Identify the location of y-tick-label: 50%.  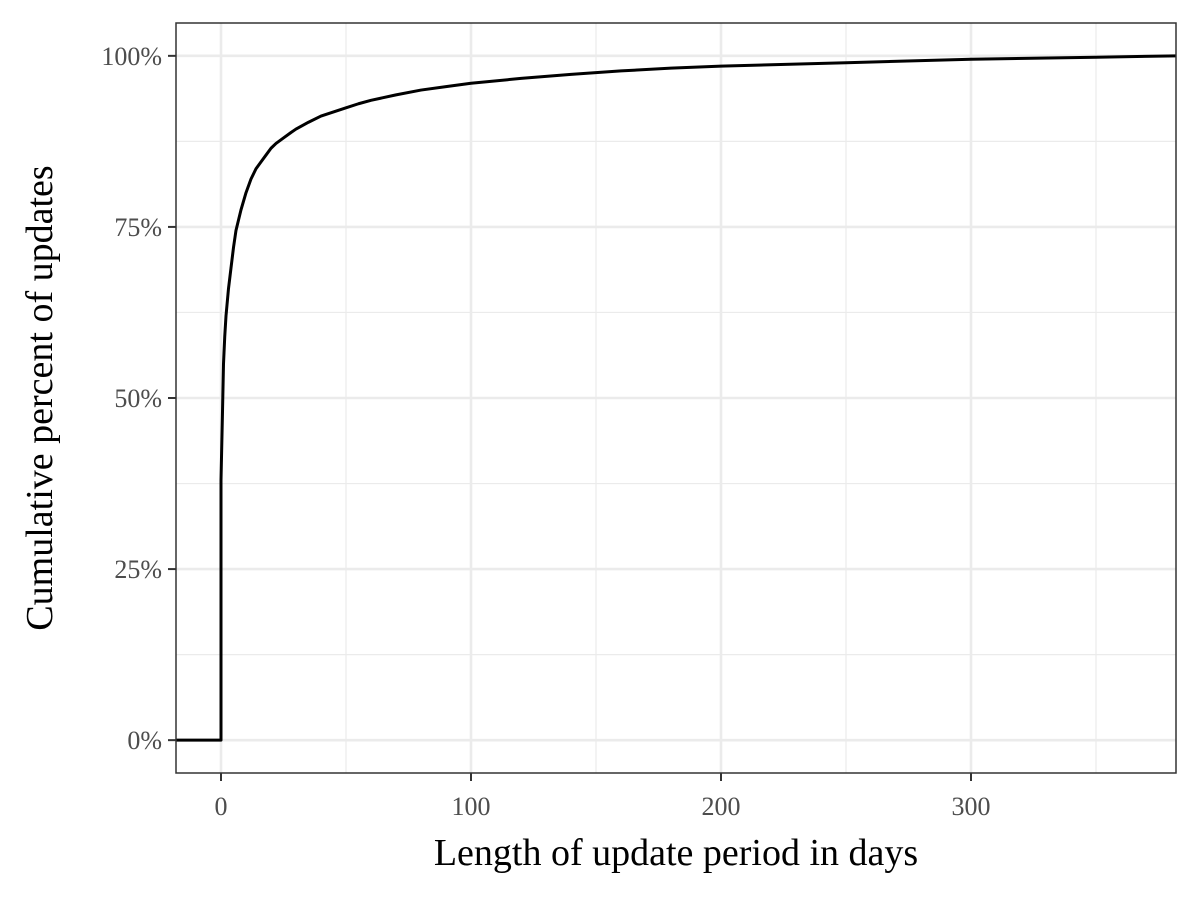
(138, 398).